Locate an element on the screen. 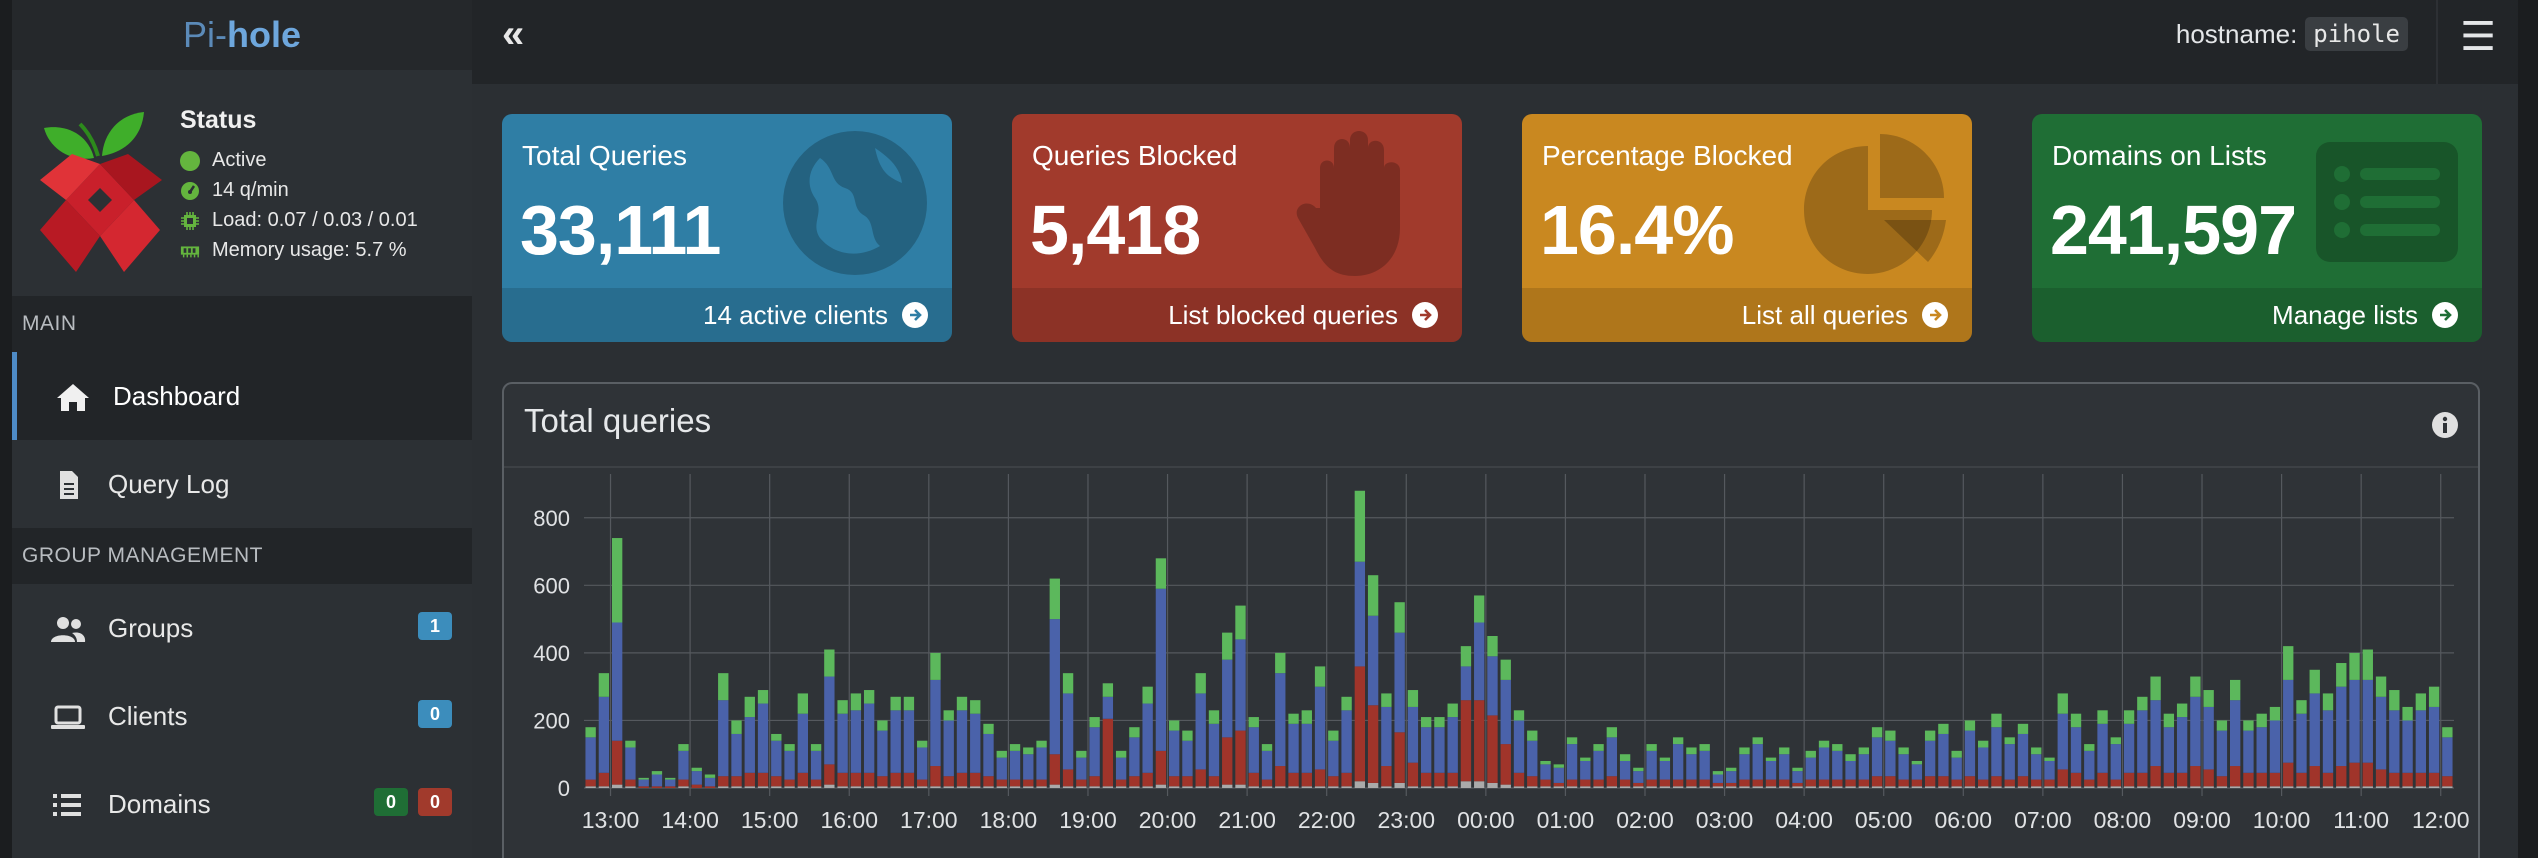 Image resolution: width=2538 pixels, height=858 pixels. sidebar-item-clients: Clients 0 is located at coordinates (242, 716).